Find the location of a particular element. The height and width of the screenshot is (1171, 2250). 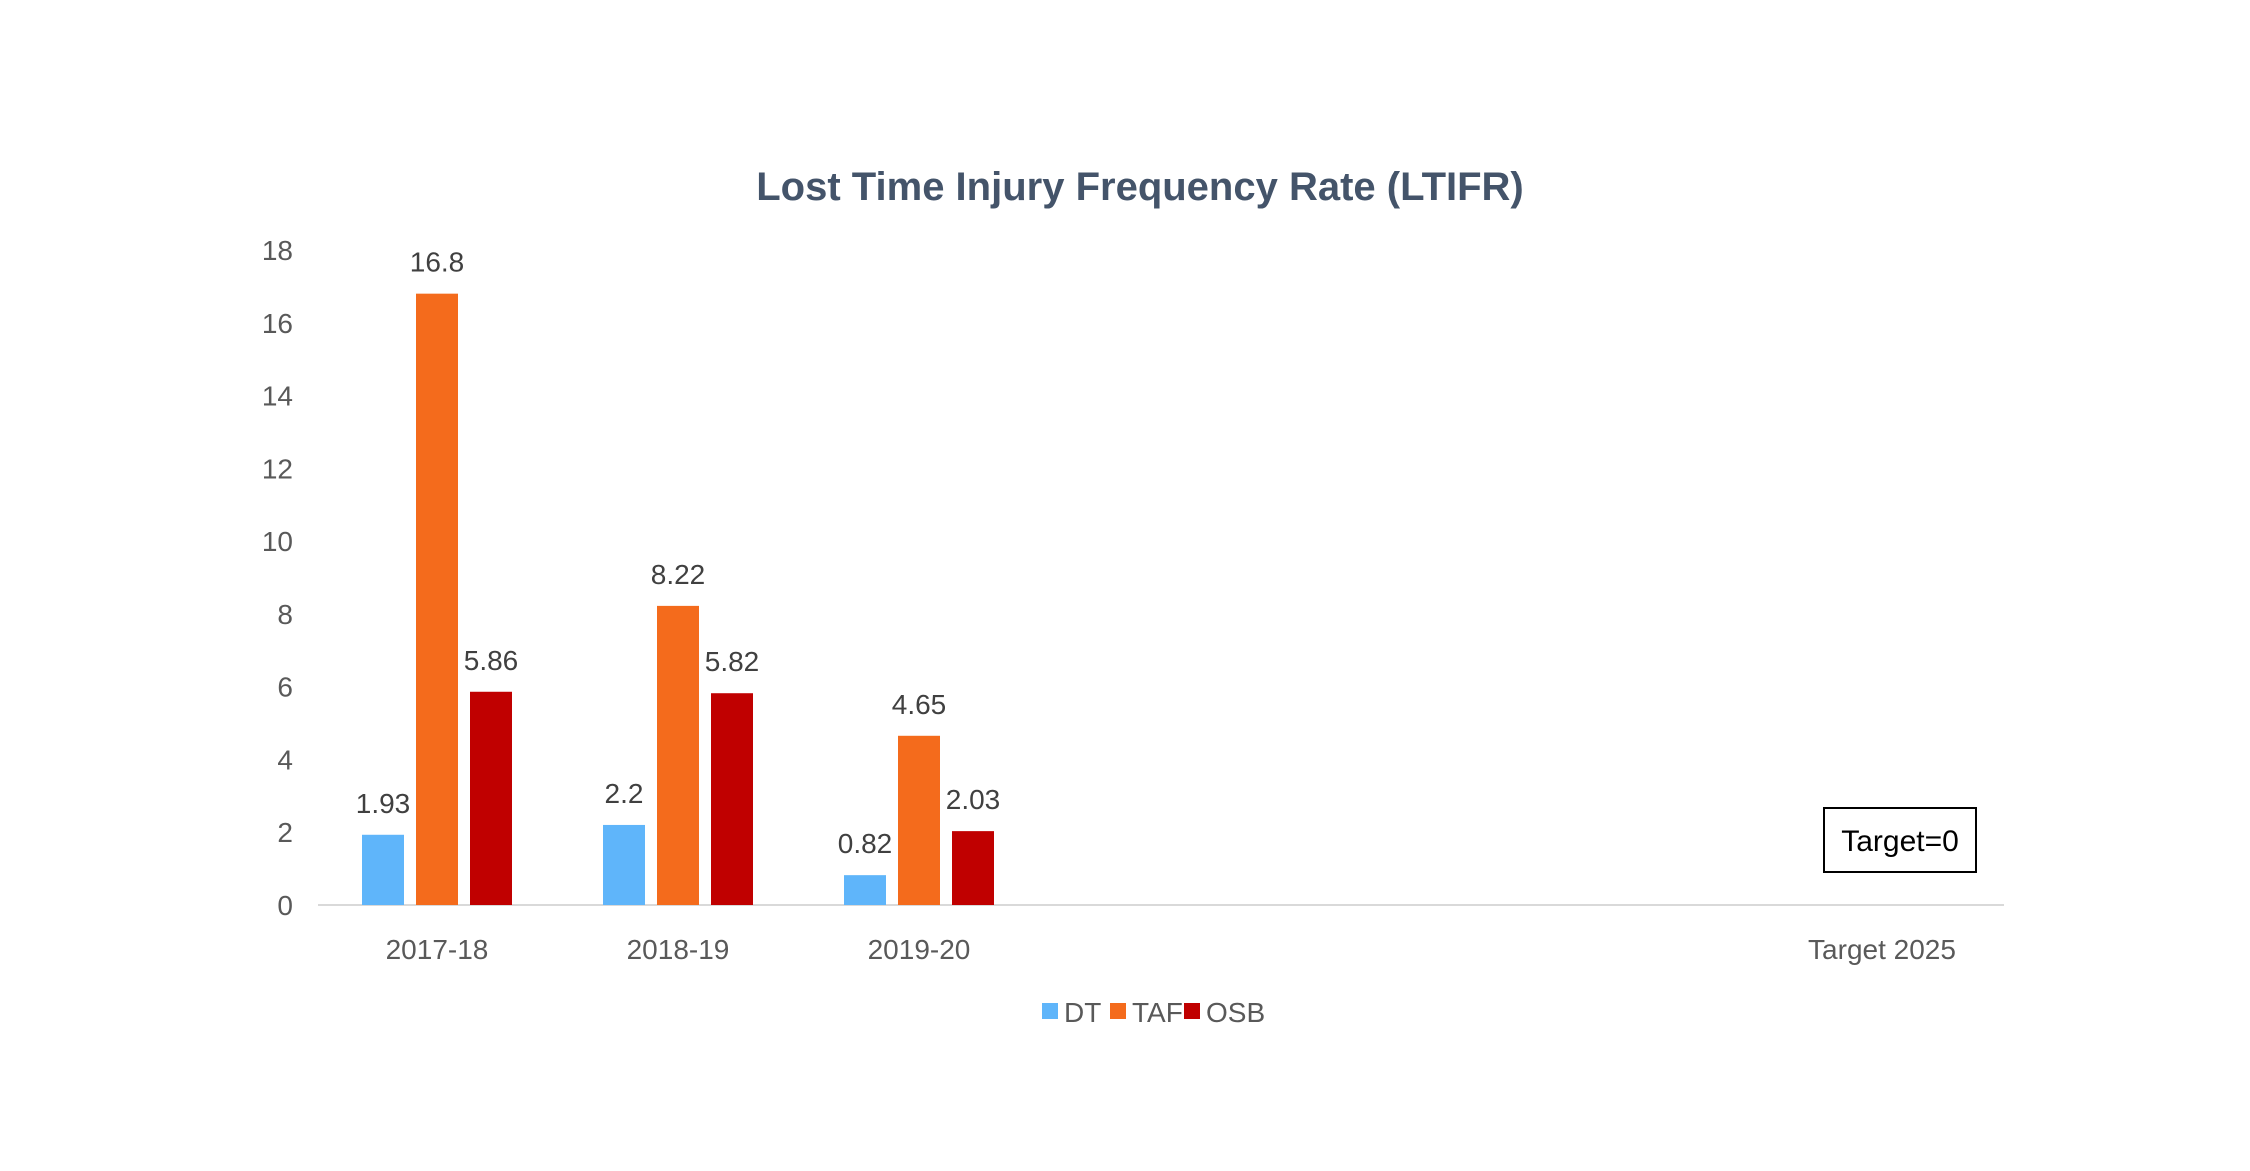

data-label: 0.82 is located at coordinates (865, 843).